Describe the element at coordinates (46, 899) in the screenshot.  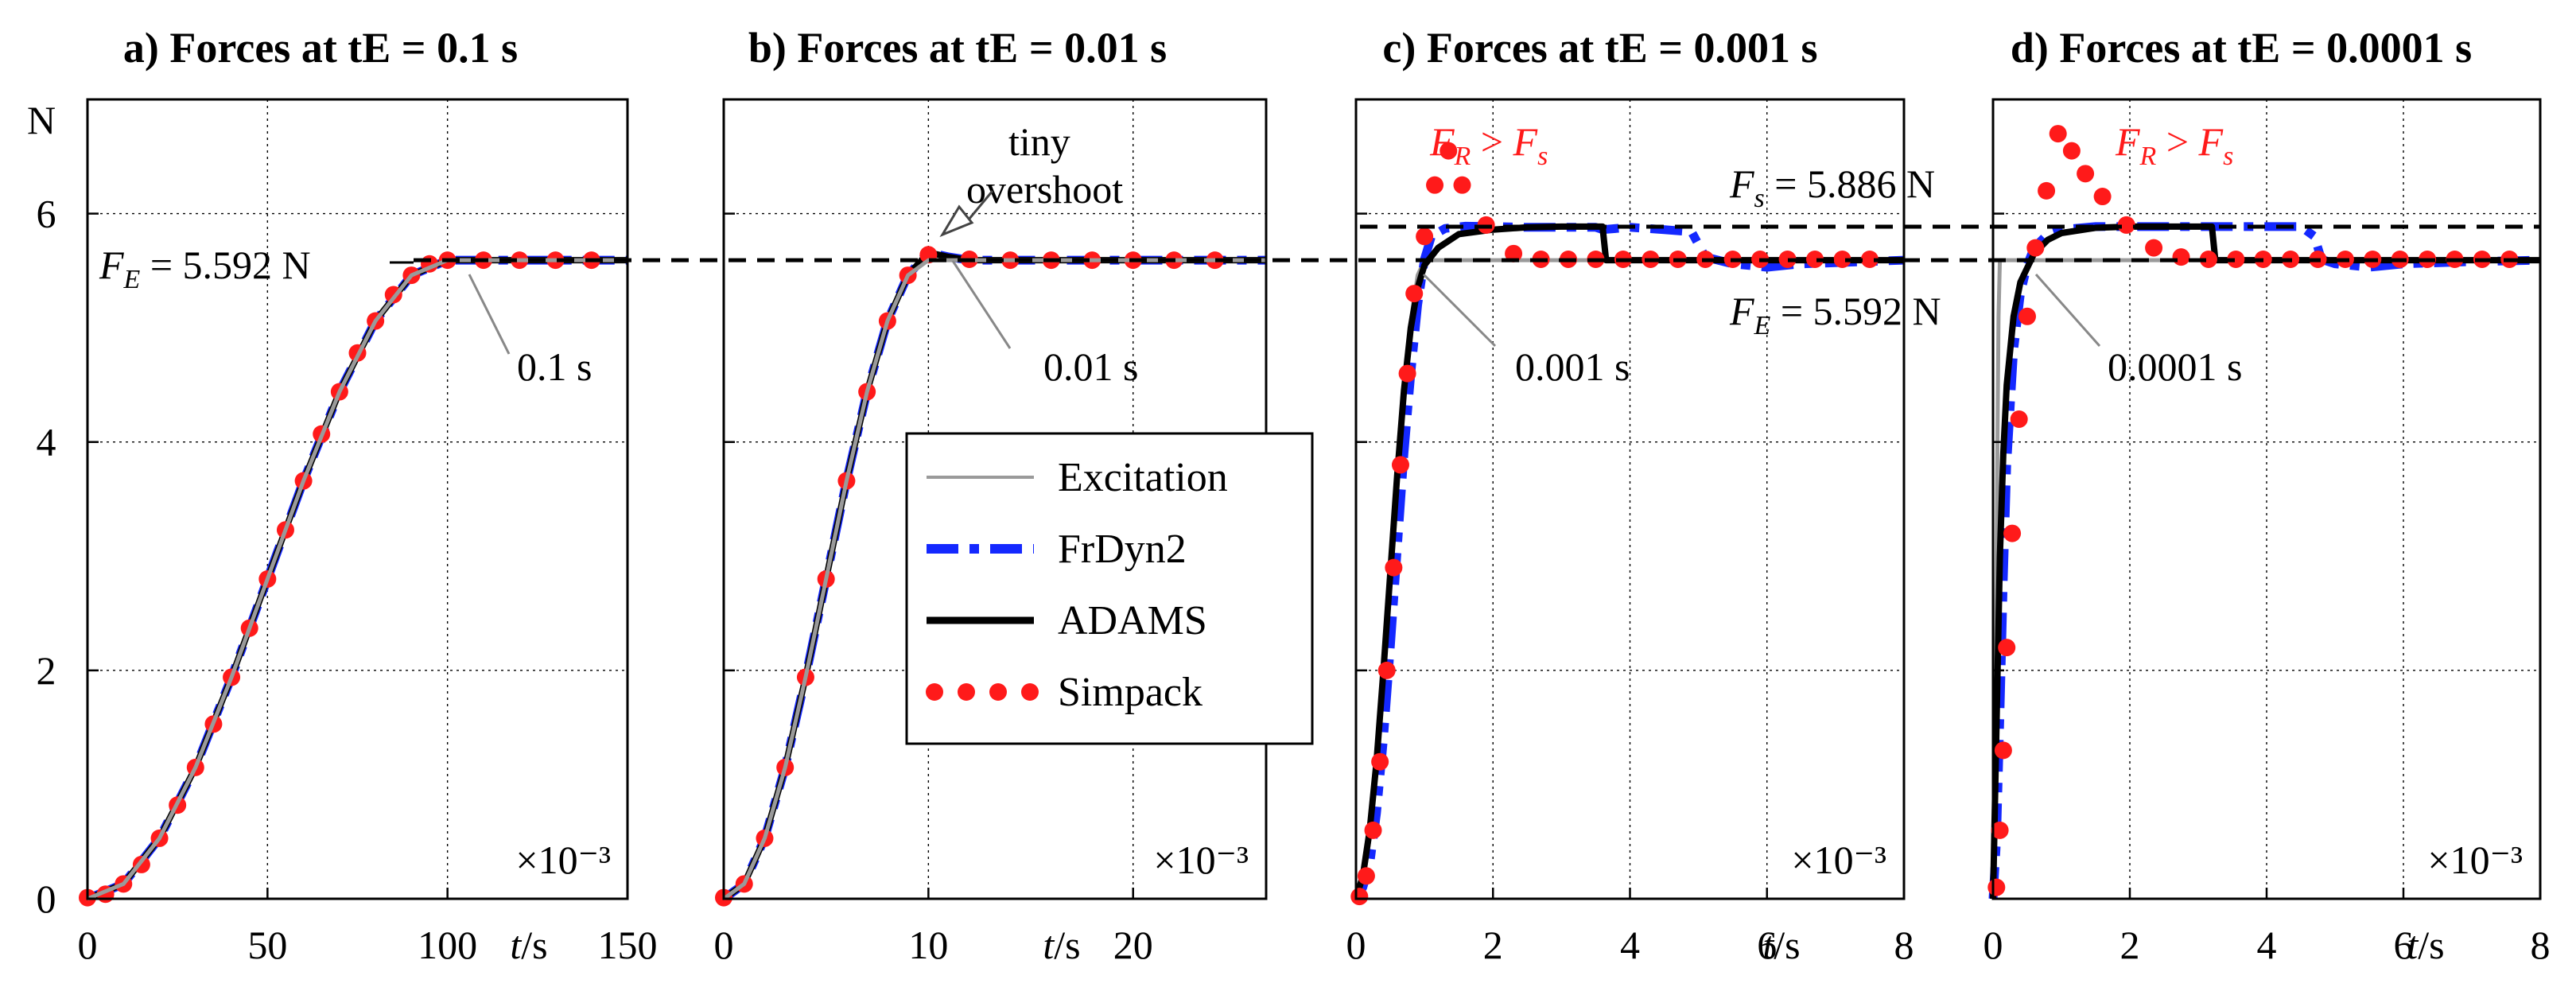
I see `y-tick-label: 0` at that location.